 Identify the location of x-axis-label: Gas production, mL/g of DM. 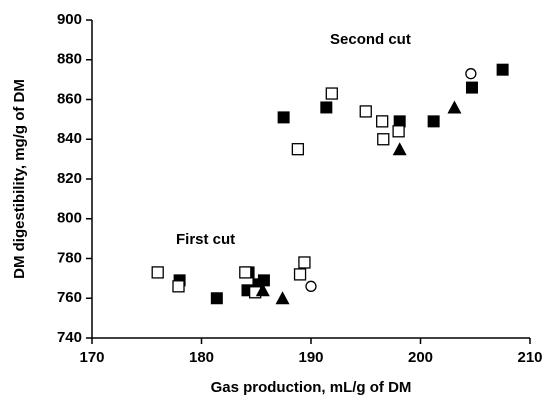
(311, 387).